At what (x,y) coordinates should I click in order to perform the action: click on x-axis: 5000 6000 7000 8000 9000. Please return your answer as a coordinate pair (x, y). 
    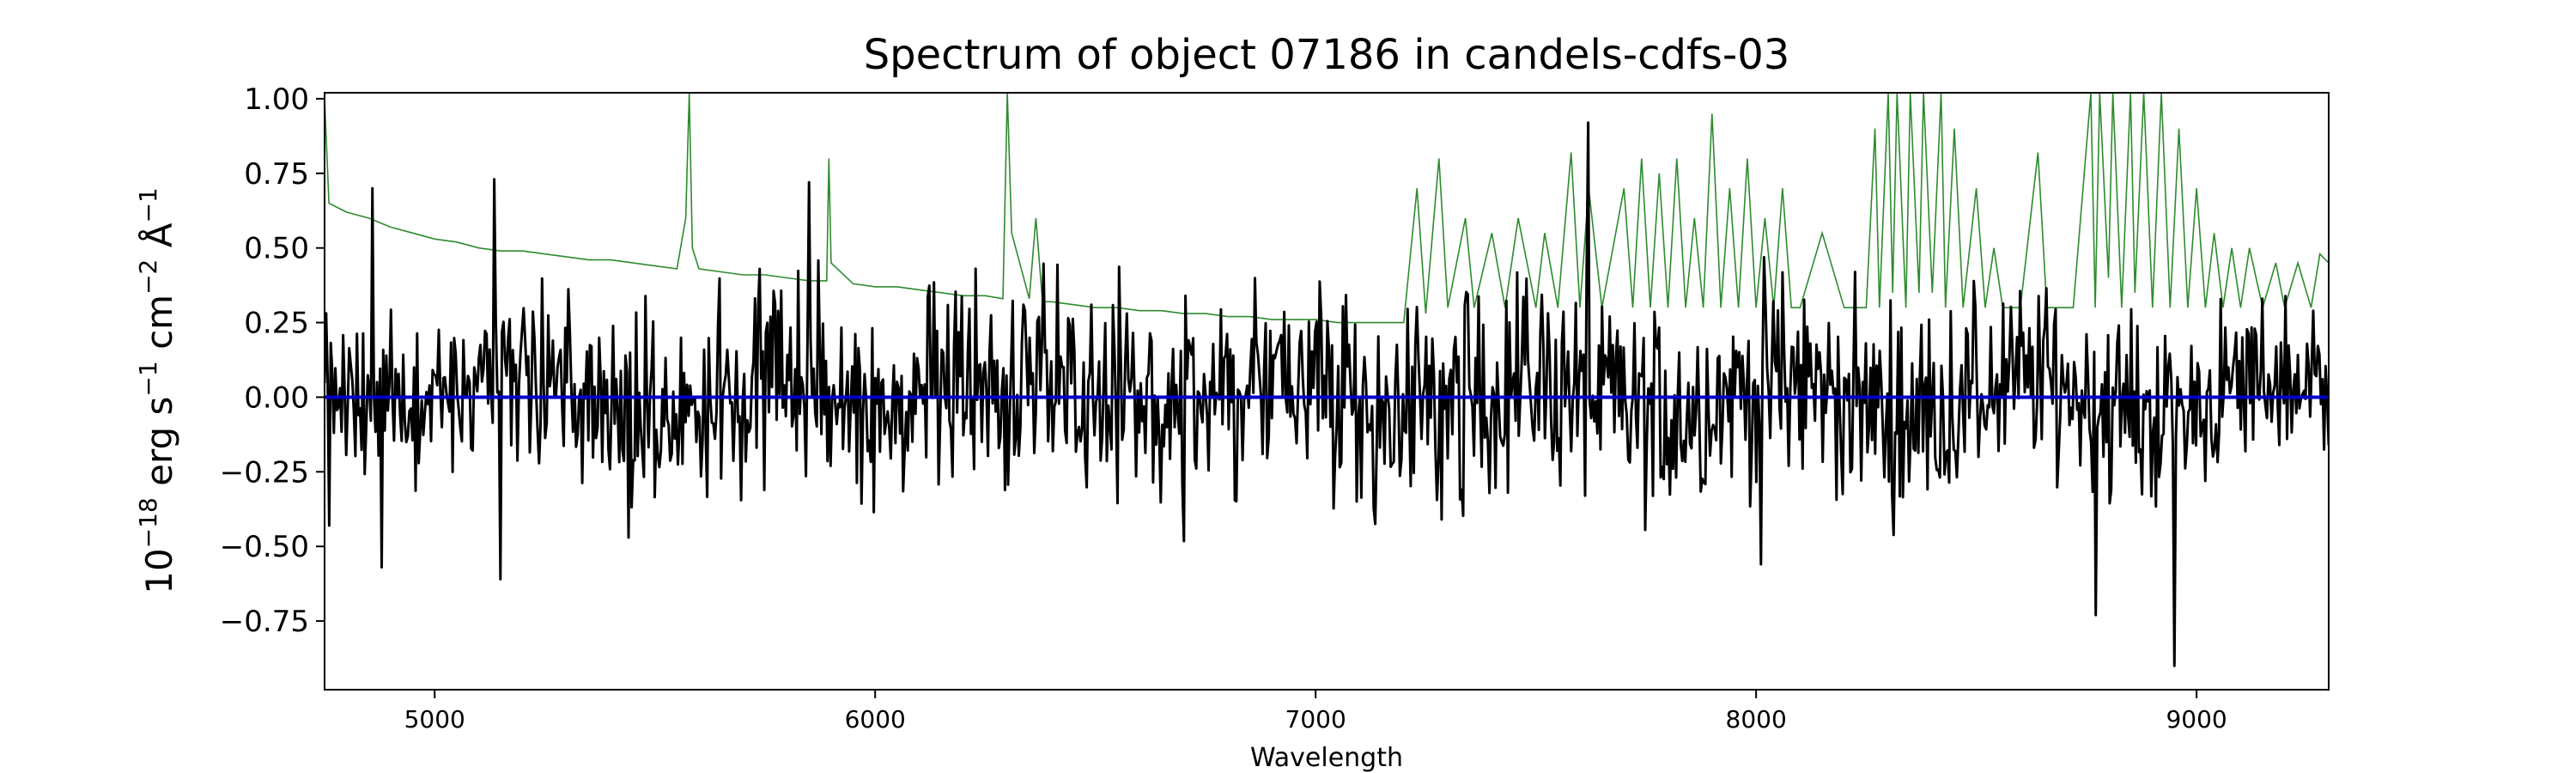
    Looking at the image, I should click on (1316, 711).